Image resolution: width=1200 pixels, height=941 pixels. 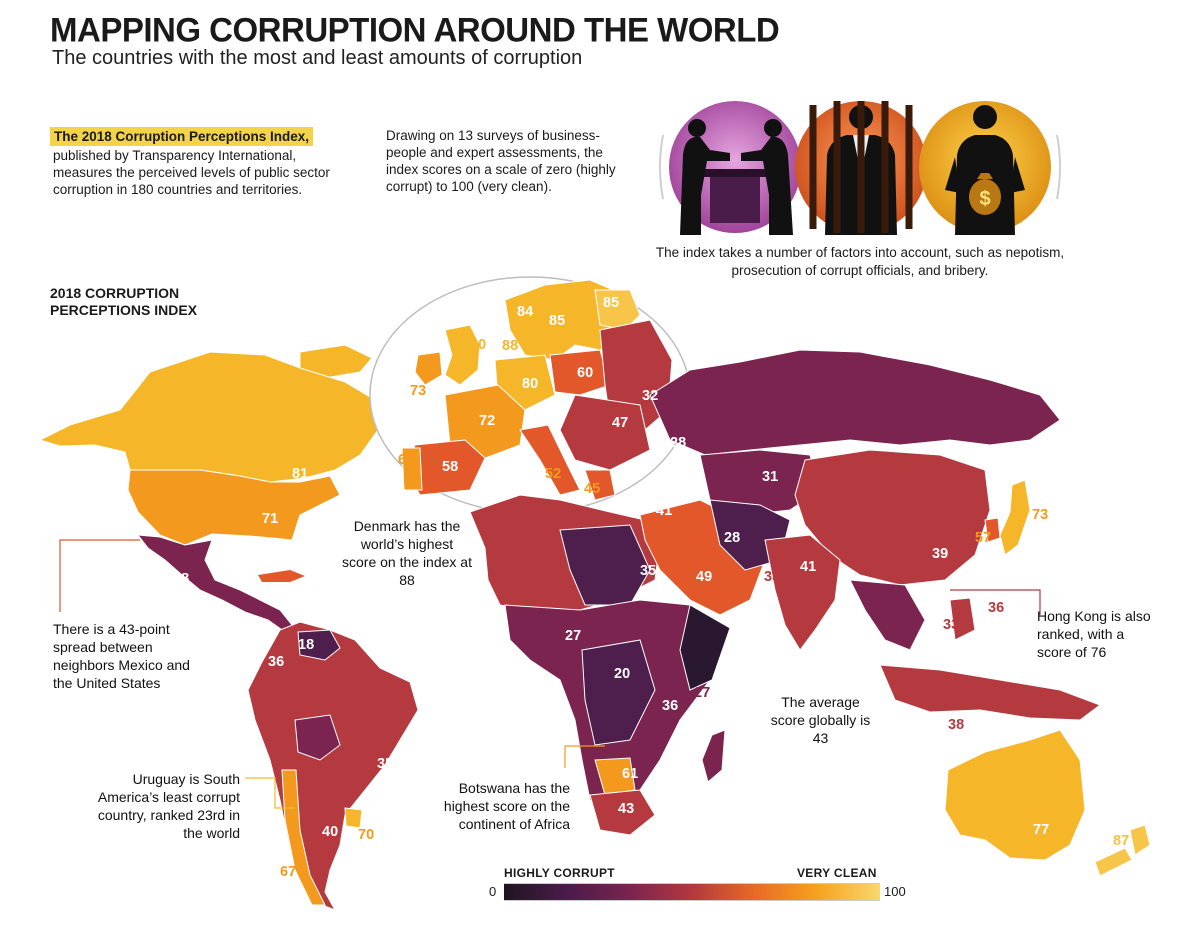 What do you see at coordinates (664, 511) in the screenshot?
I see `score-turkey: 41` at bounding box center [664, 511].